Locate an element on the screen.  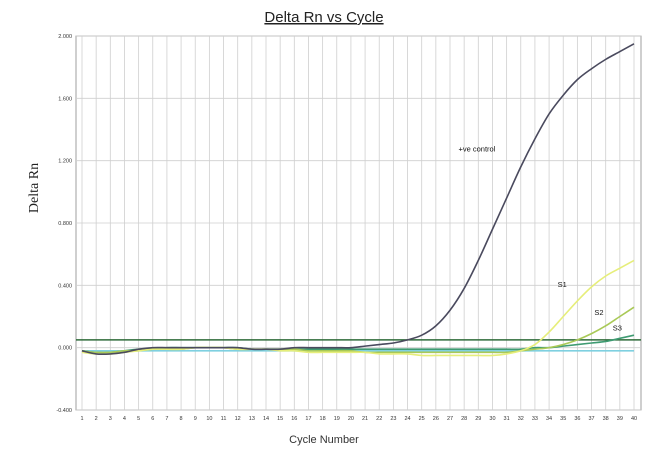
x-tick-label: 29 is located at coordinates (478, 419).